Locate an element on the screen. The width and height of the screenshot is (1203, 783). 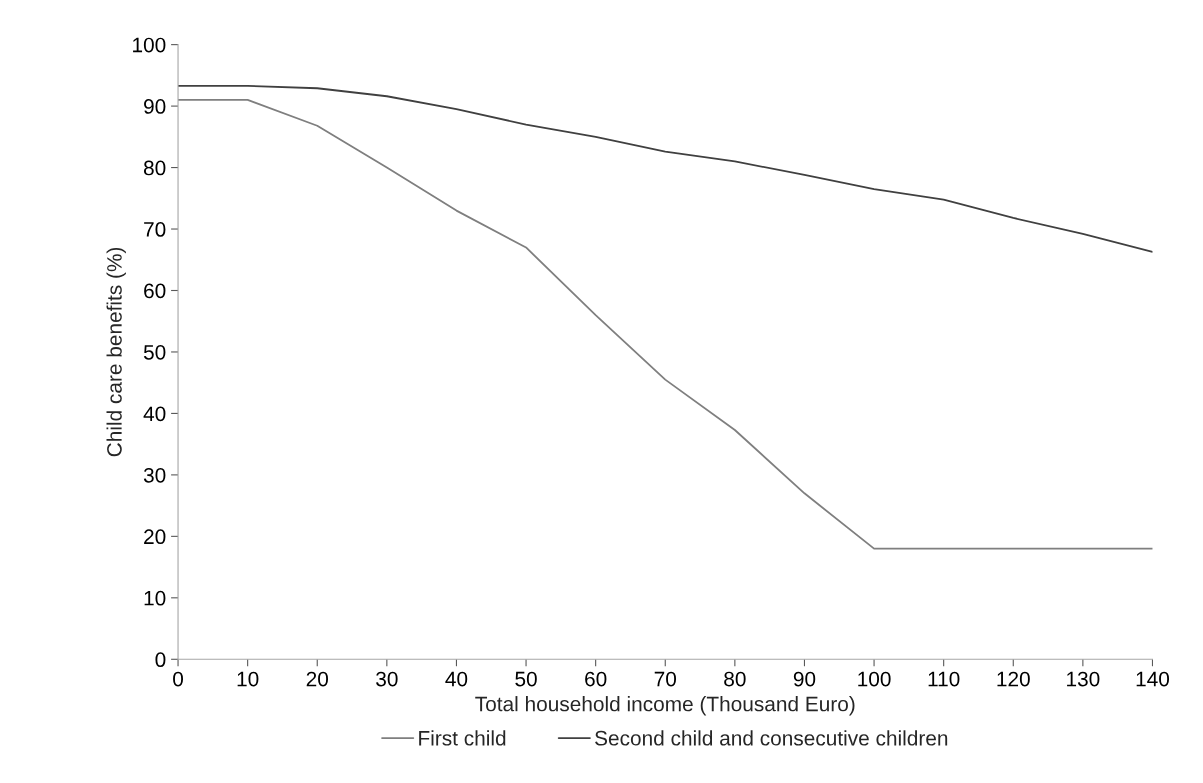
y-tick-label: 10 is located at coordinates (155, 598).